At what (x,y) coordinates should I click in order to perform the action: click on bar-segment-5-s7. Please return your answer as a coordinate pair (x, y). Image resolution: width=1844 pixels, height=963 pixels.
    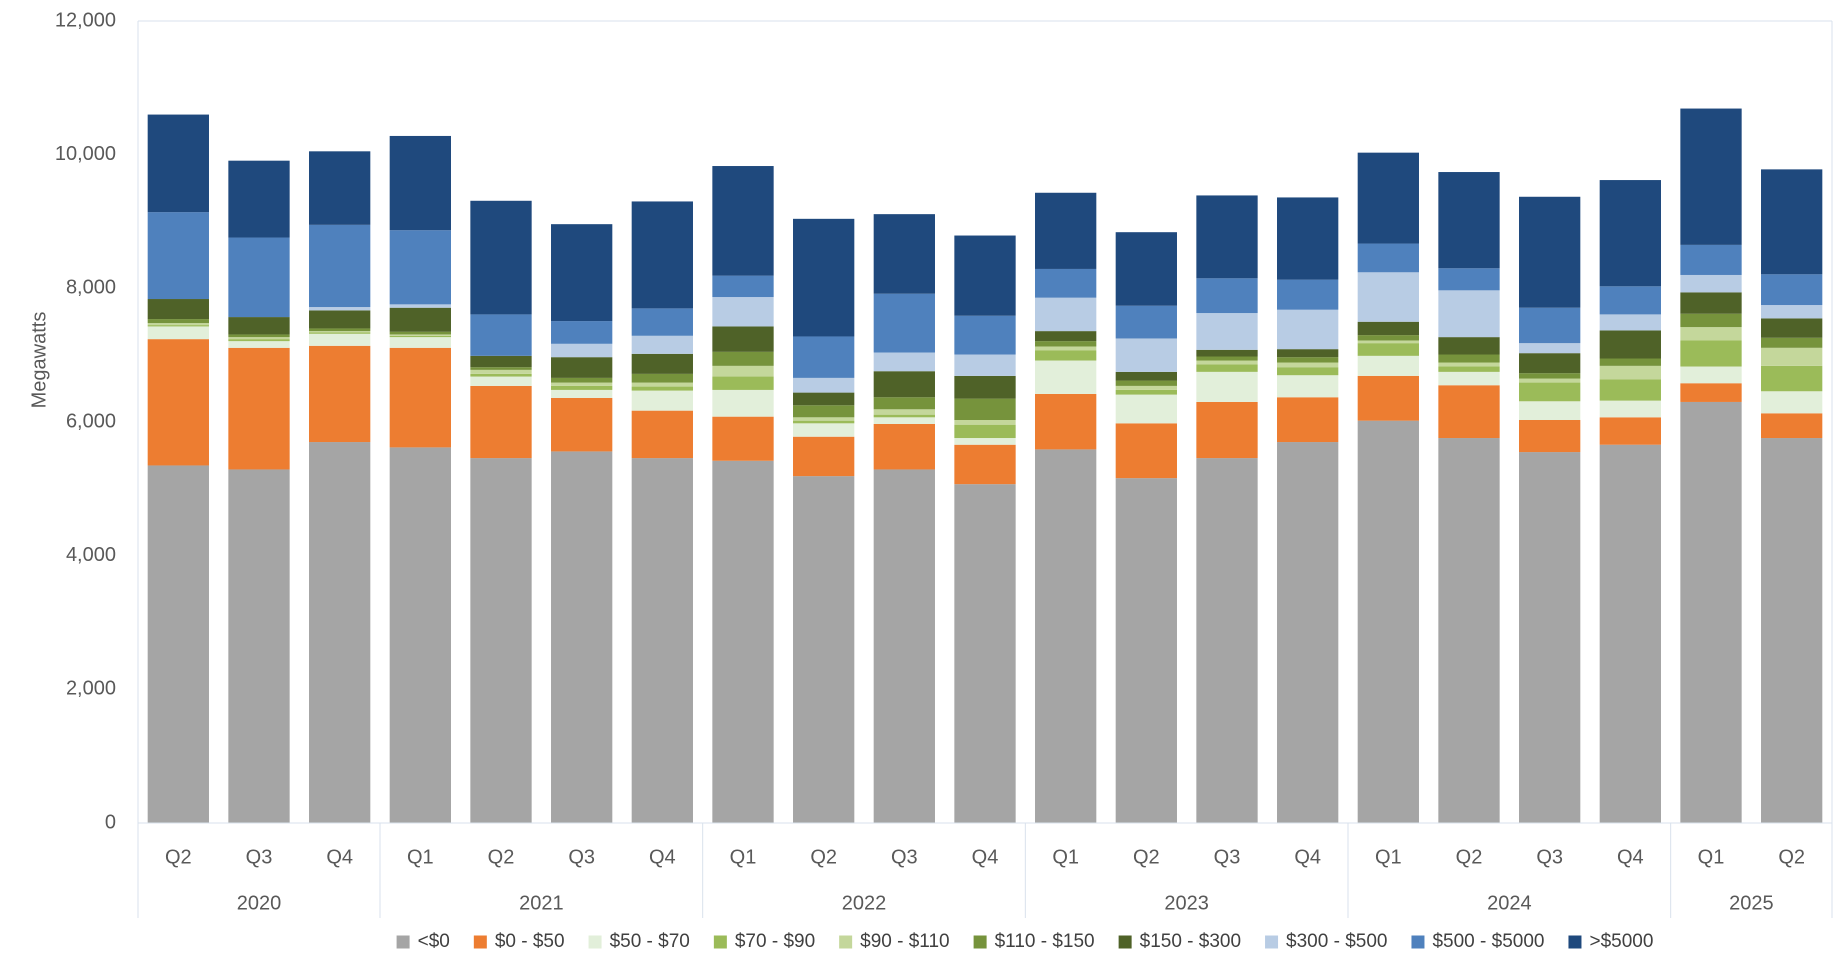
    Looking at the image, I should click on (501, 361).